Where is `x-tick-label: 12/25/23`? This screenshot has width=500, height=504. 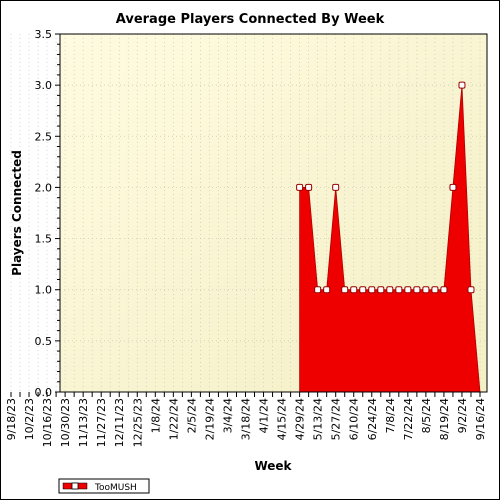 x-tick-label: 12/25/23 is located at coordinates (137, 422).